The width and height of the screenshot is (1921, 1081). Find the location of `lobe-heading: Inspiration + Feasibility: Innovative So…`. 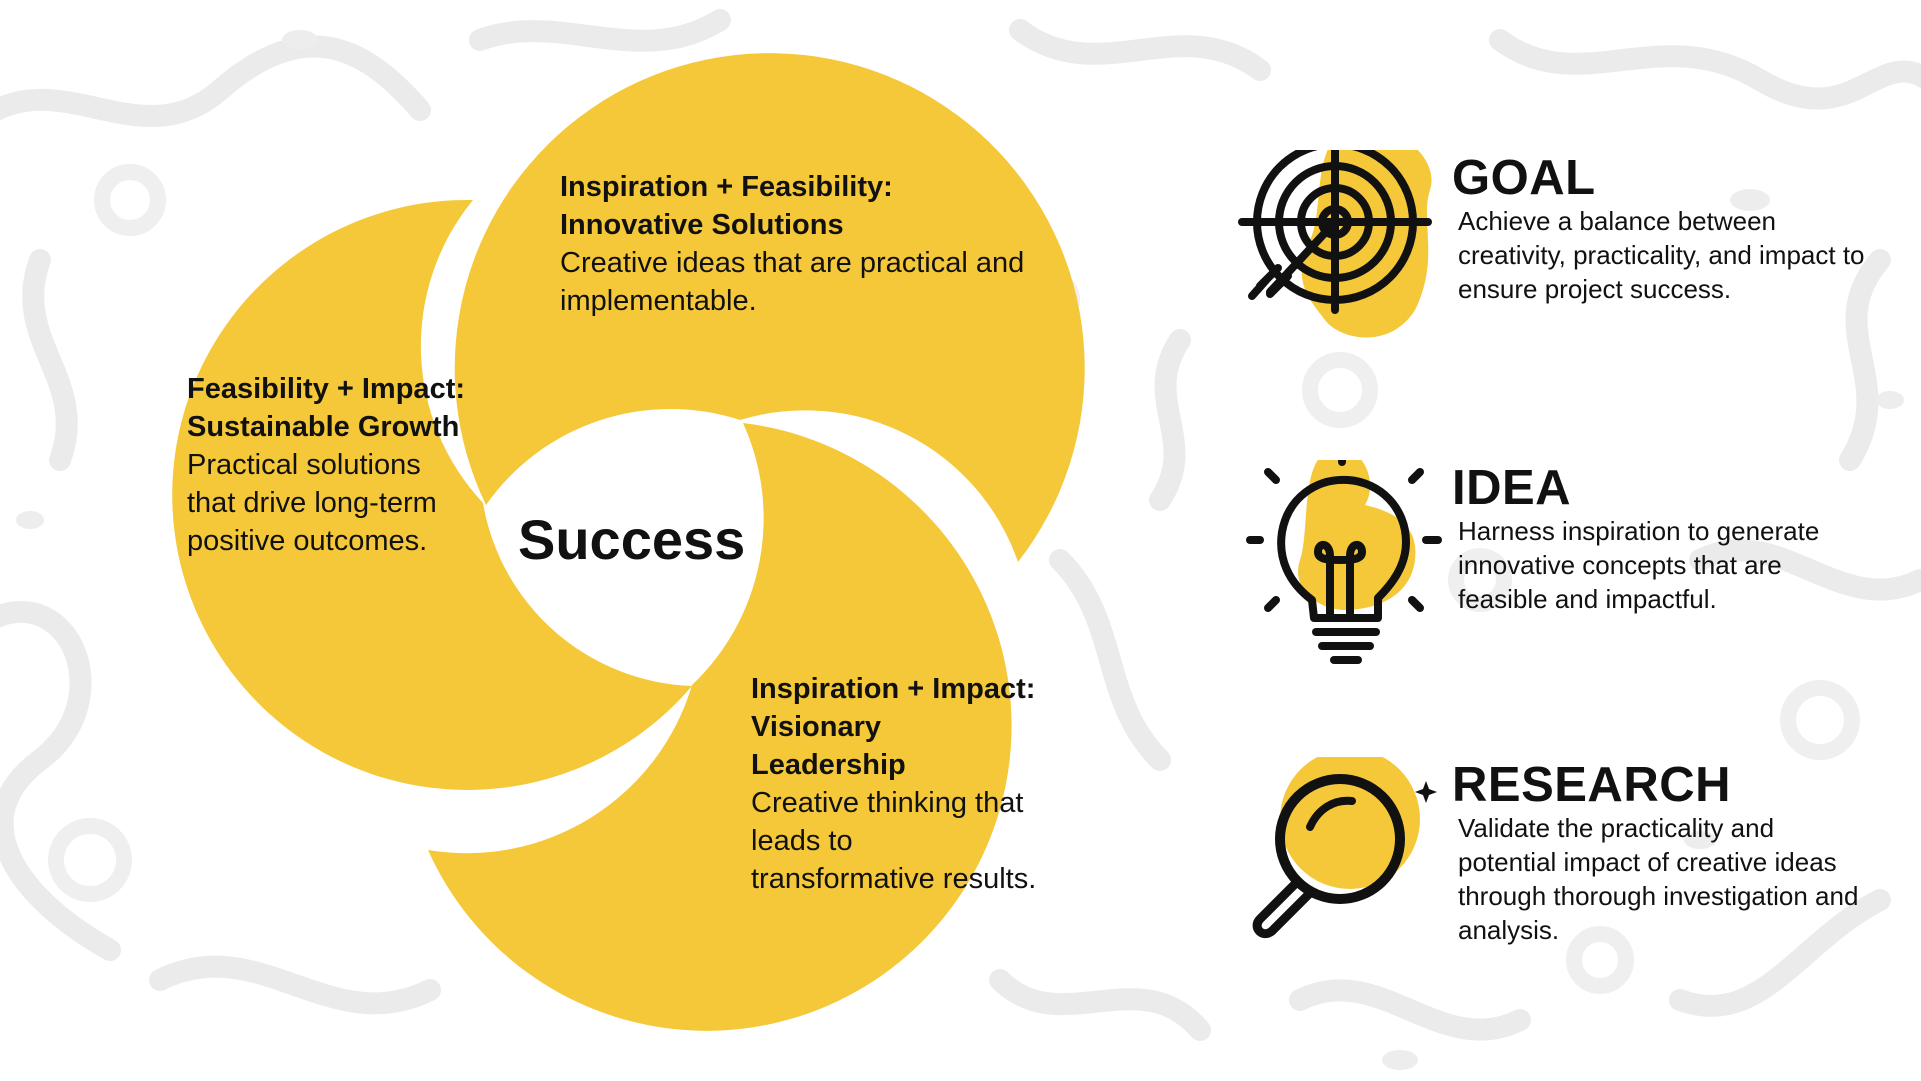

lobe-heading: Inspiration + Feasibility: Innovative So… is located at coordinates (726, 206).